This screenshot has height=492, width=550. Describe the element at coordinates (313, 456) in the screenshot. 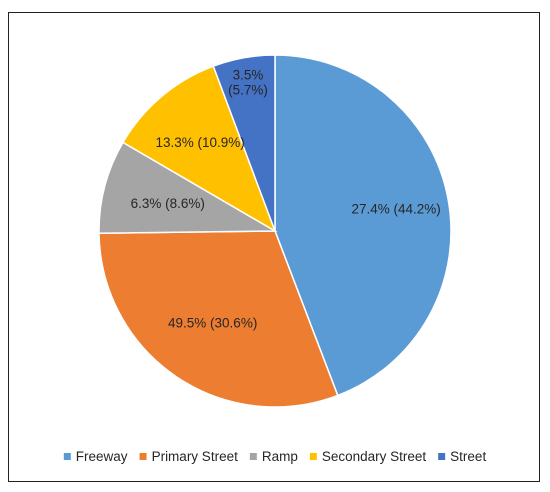

I see `legend-swatch-secondary-street` at that location.